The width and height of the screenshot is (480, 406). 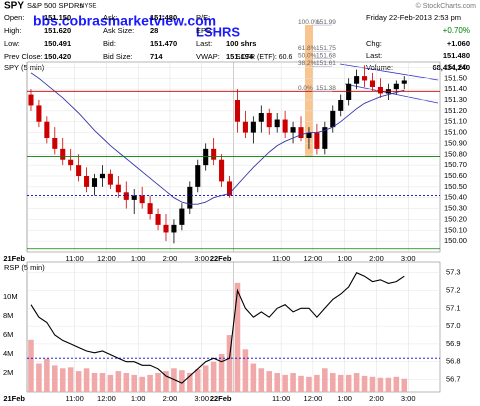 What do you see at coordinates (203, 17) in the screenshot?
I see `field-label: P/E:` at bounding box center [203, 17].